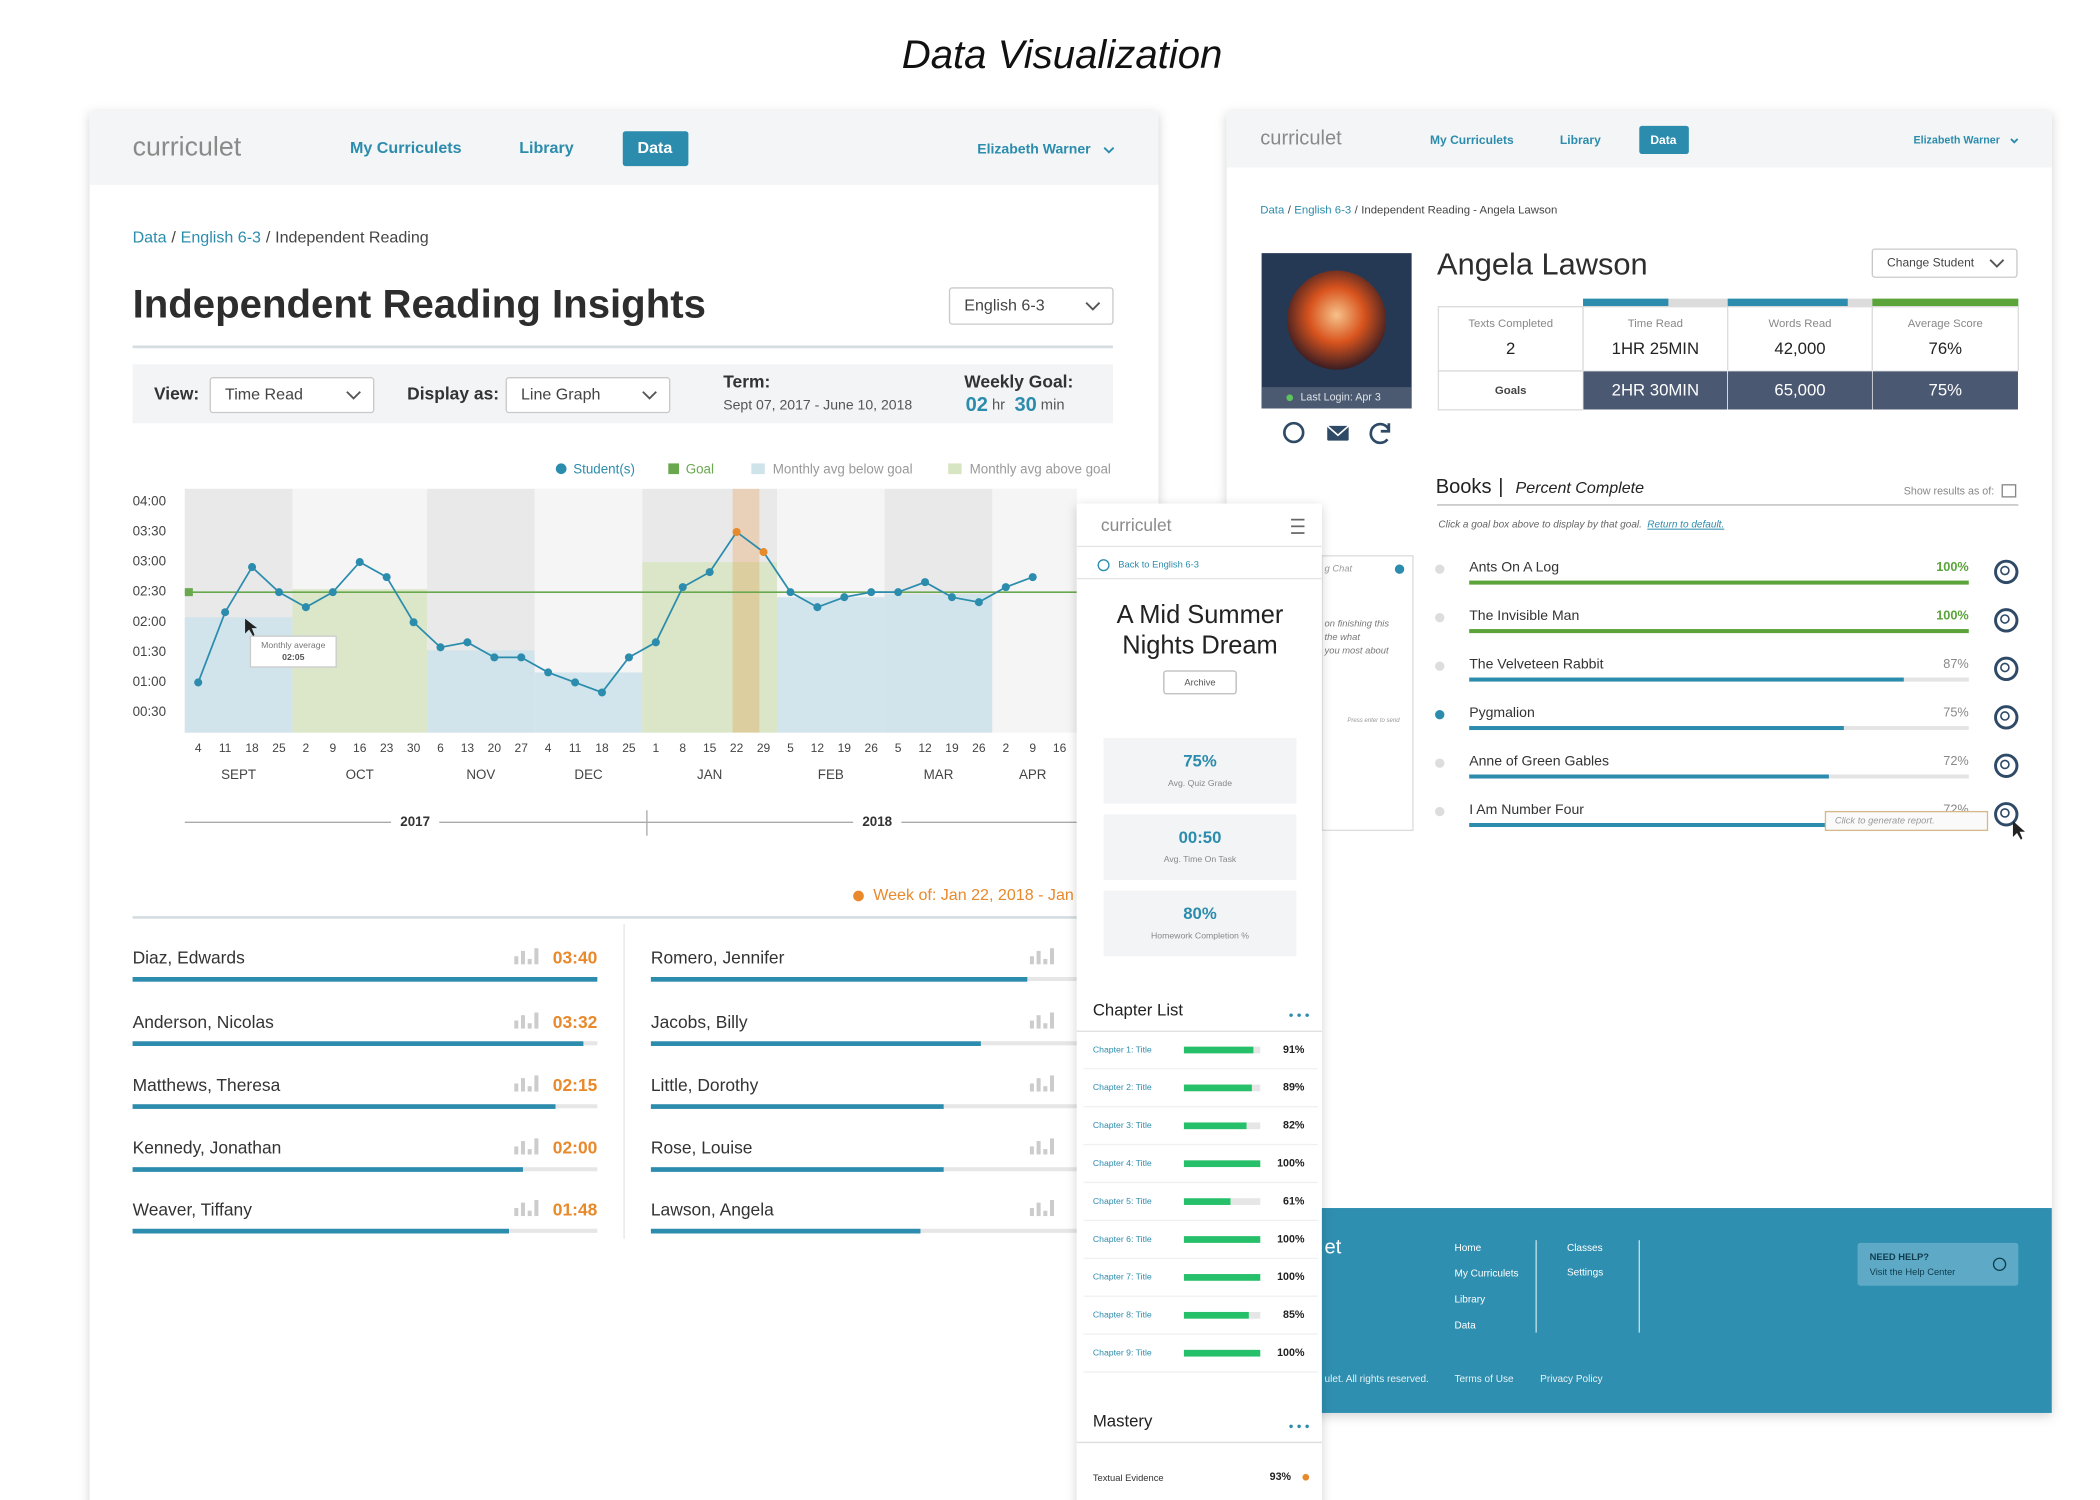 This screenshot has width=2100, height=1500. I want to click on student-name: Rose, Louise, so click(702, 1148).